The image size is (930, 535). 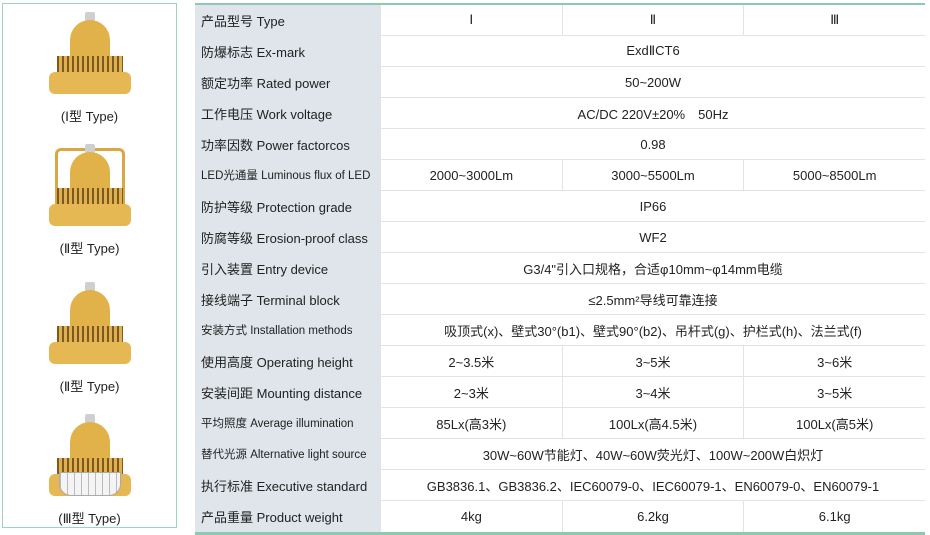 I want to click on table-row: 产品重量 Product weight 4kg 6.2kg 6.1kg, so click(x=560, y=516).